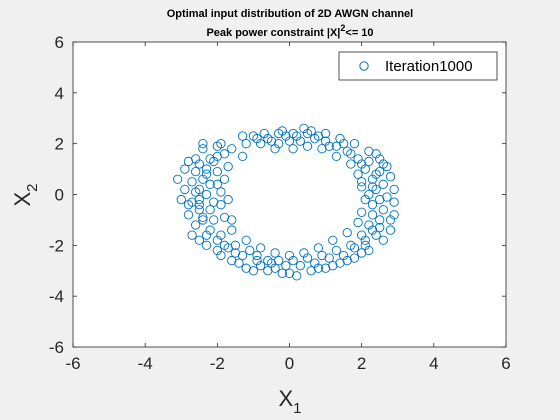  I want to click on x-tick-label: -4, so click(145, 363).